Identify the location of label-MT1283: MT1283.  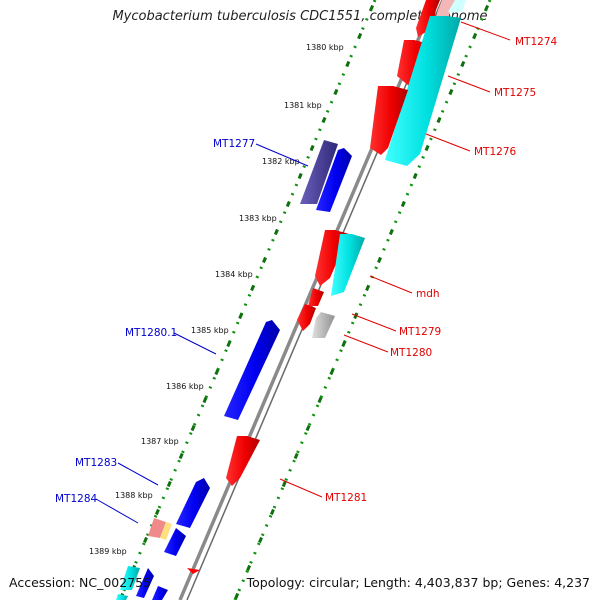
(96, 463).